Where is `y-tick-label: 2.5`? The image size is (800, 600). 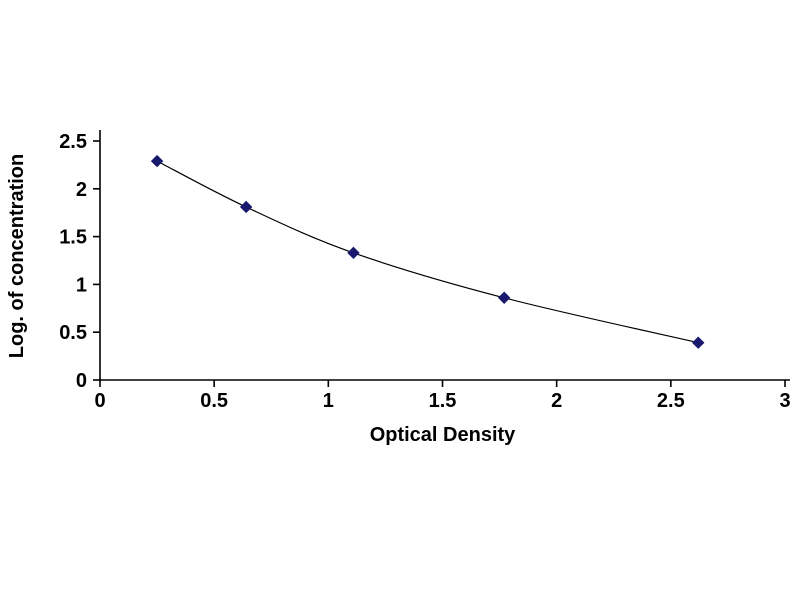
y-tick-label: 2.5 is located at coordinates (73, 142).